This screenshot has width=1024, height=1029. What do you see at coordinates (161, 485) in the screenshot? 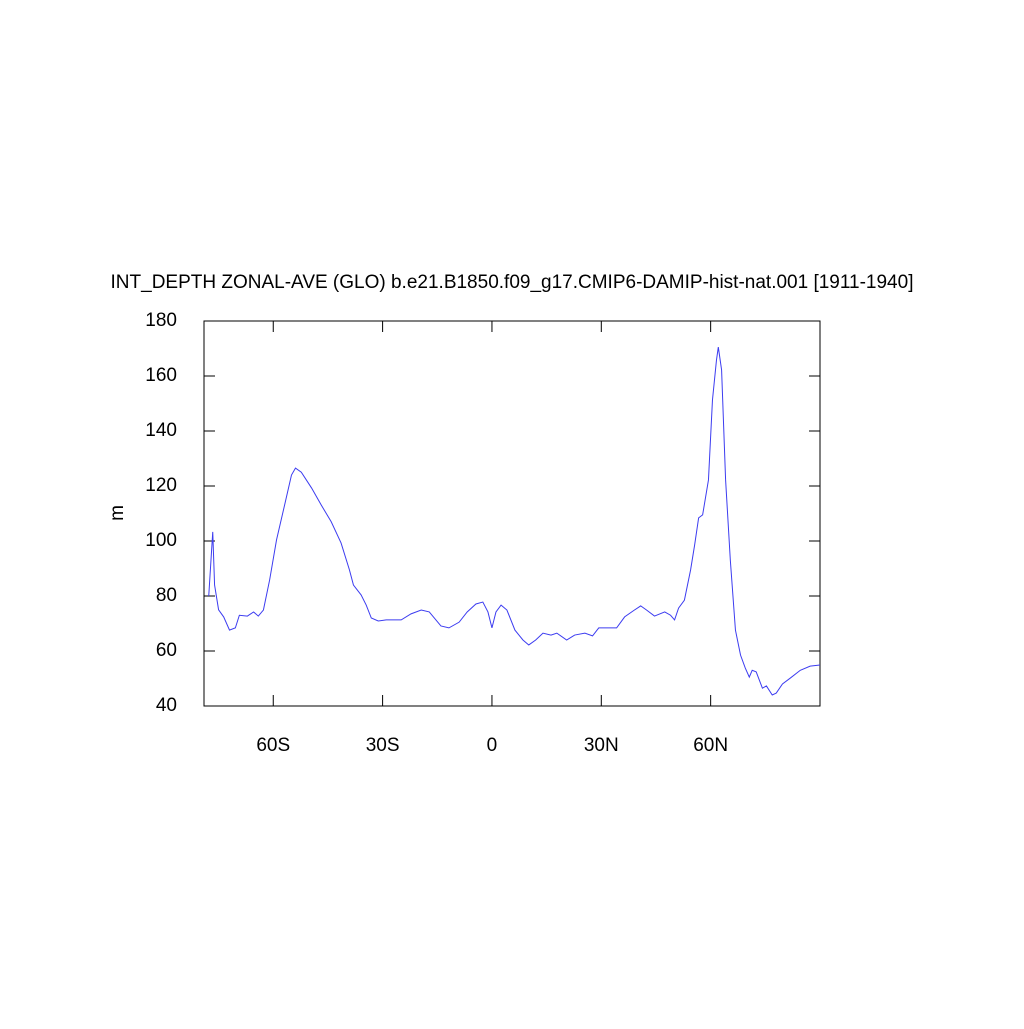
I see `y-tick-label: 120` at bounding box center [161, 485].